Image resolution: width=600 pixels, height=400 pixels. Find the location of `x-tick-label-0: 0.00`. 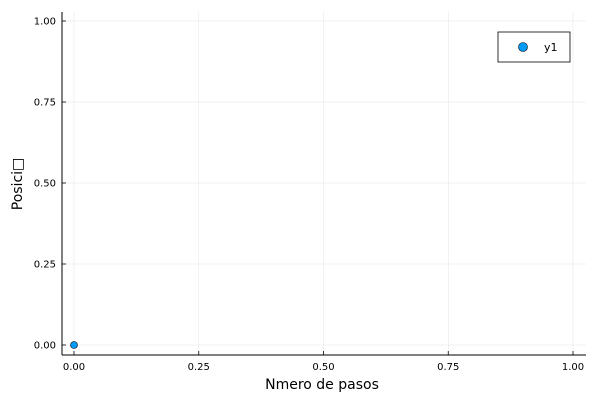

x-tick-label-0: 0.00 is located at coordinates (74, 367).